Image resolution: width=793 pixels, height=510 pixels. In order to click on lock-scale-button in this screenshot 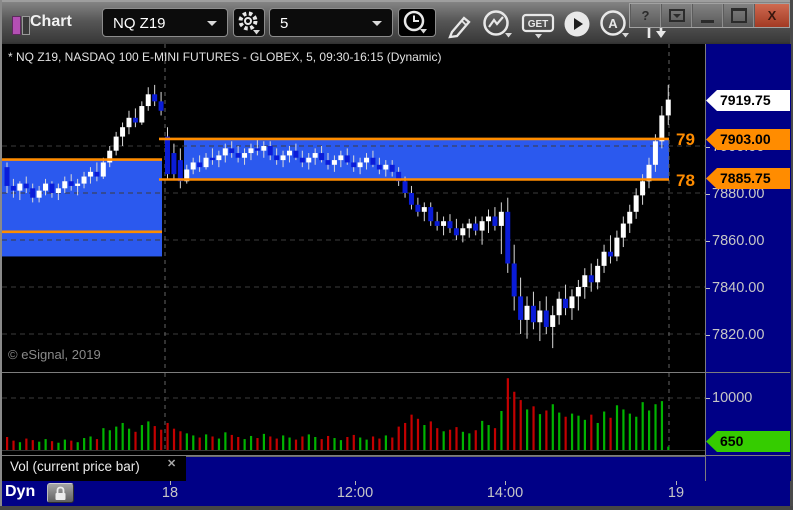, I will do `click(60, 493)`.